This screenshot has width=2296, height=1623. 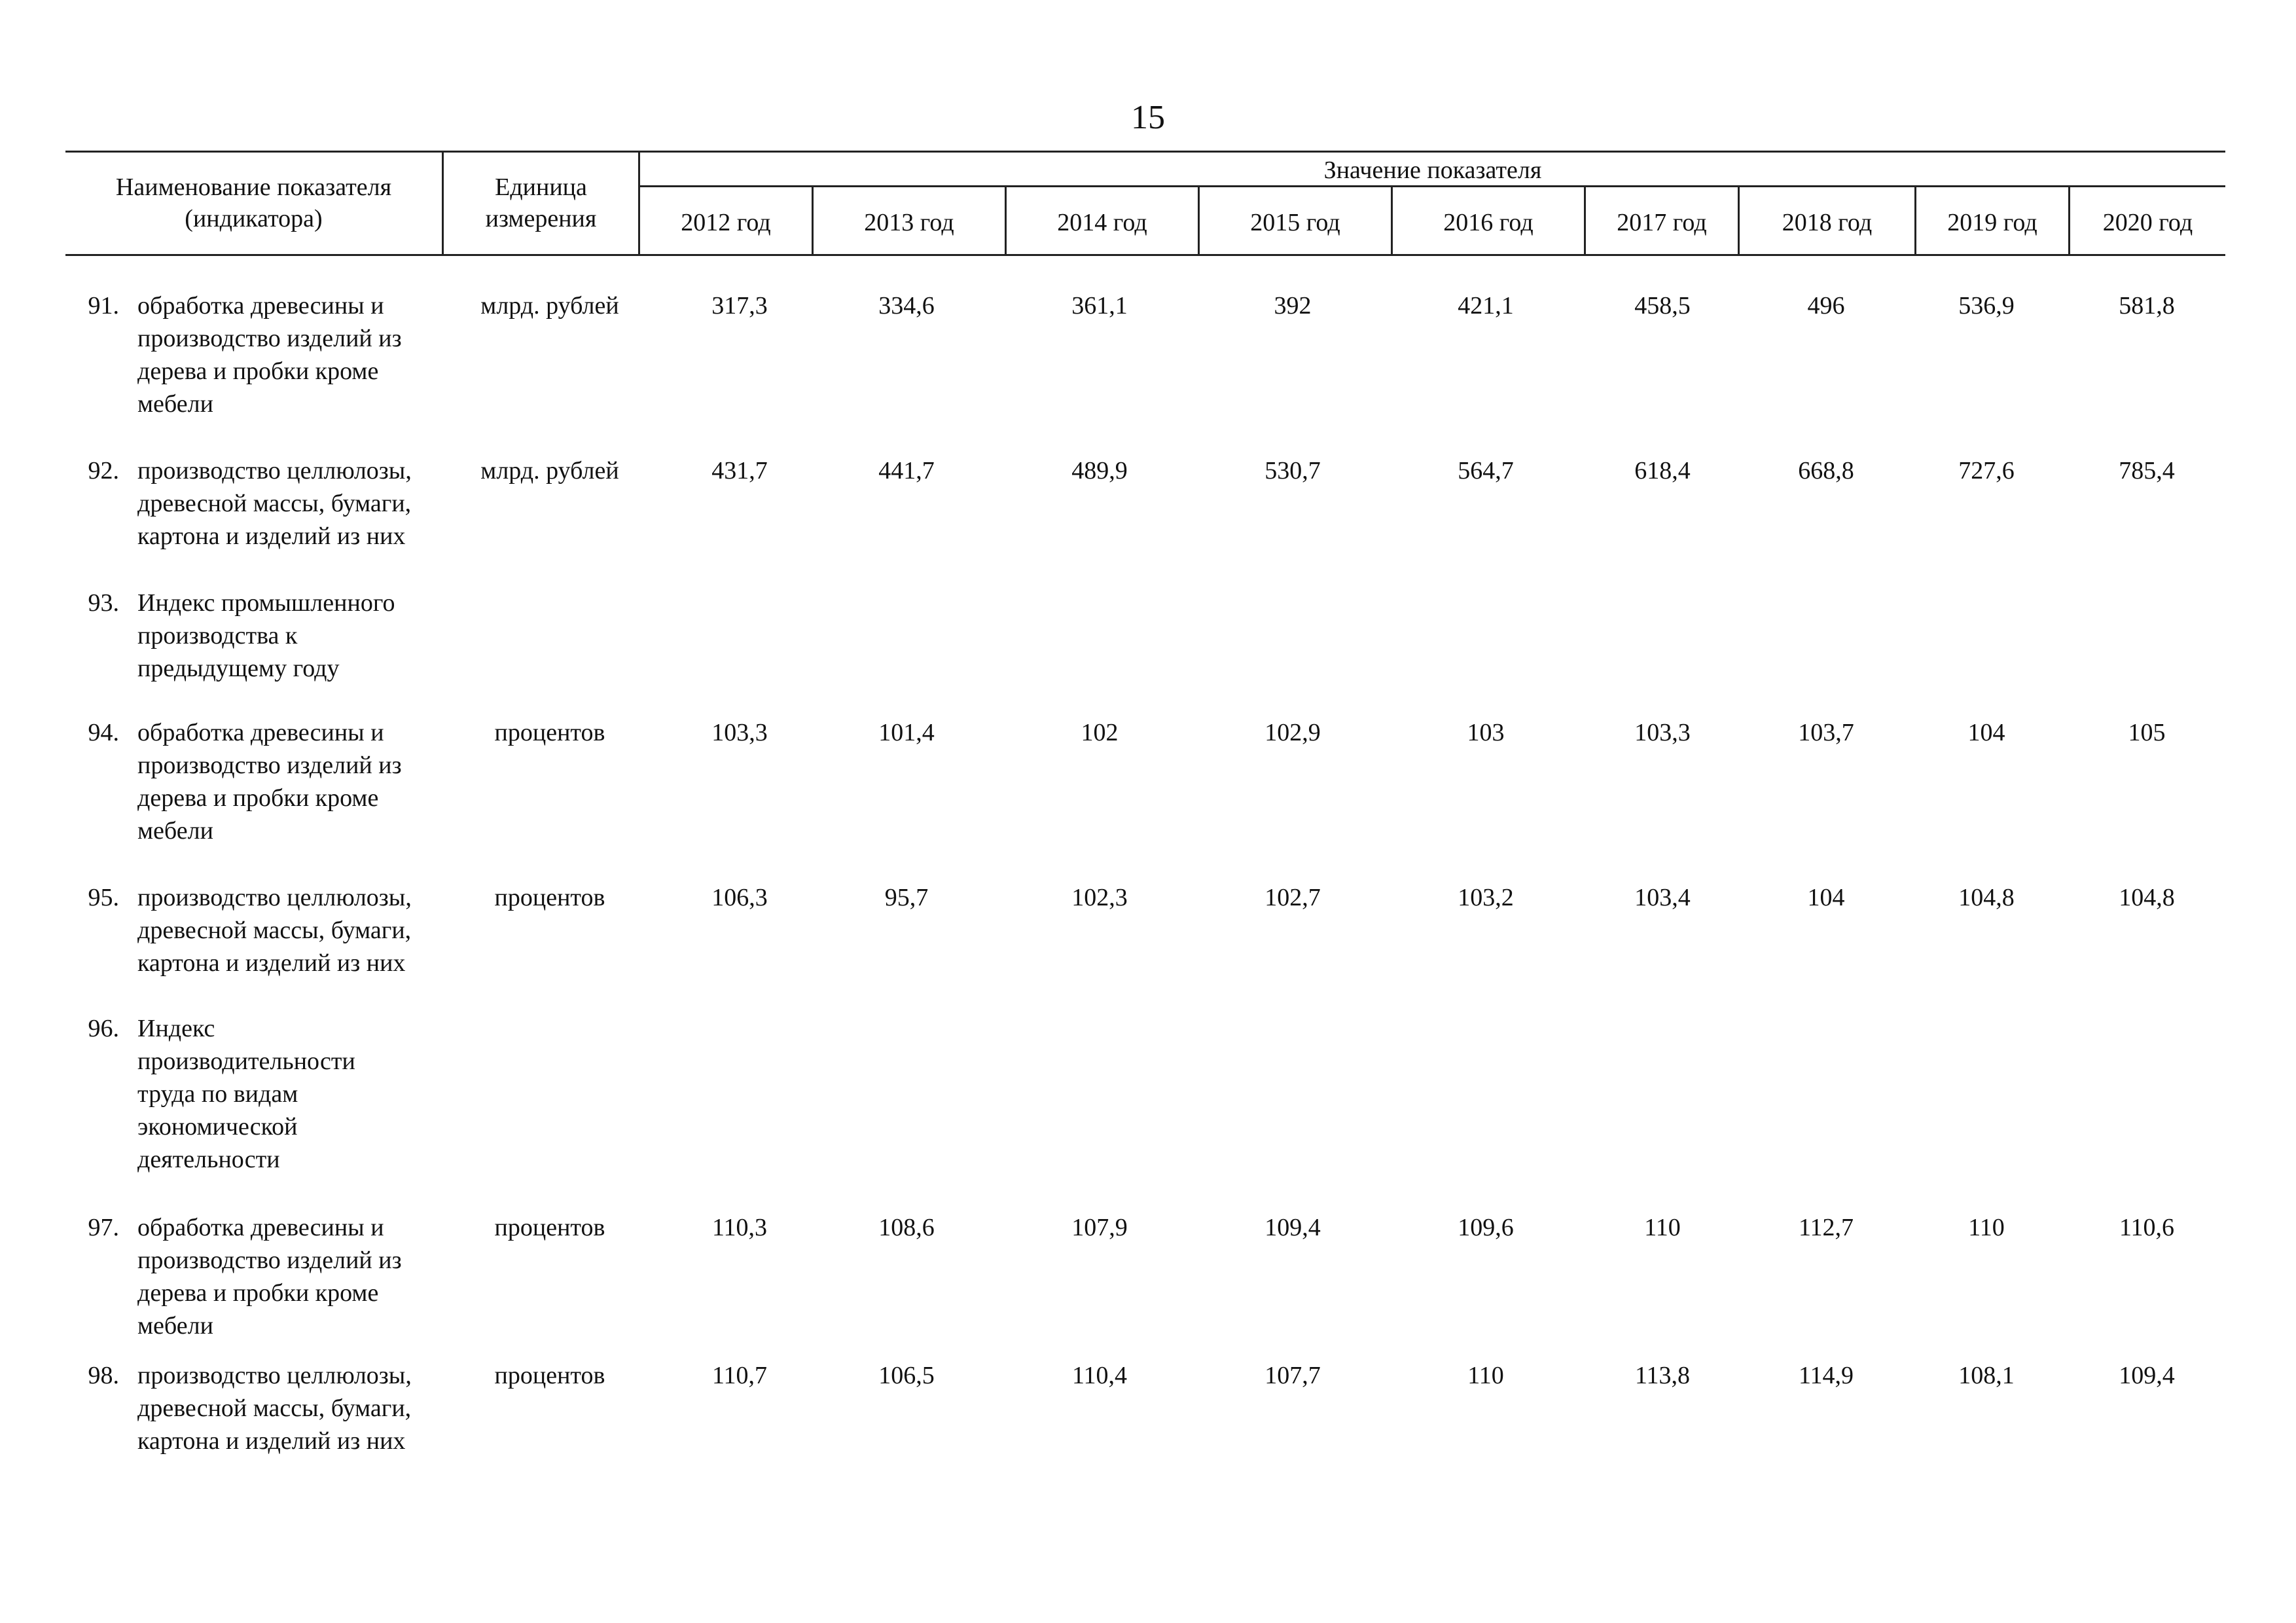 I want to click on value-2017: 458,5, so click(x=1662, y=305).